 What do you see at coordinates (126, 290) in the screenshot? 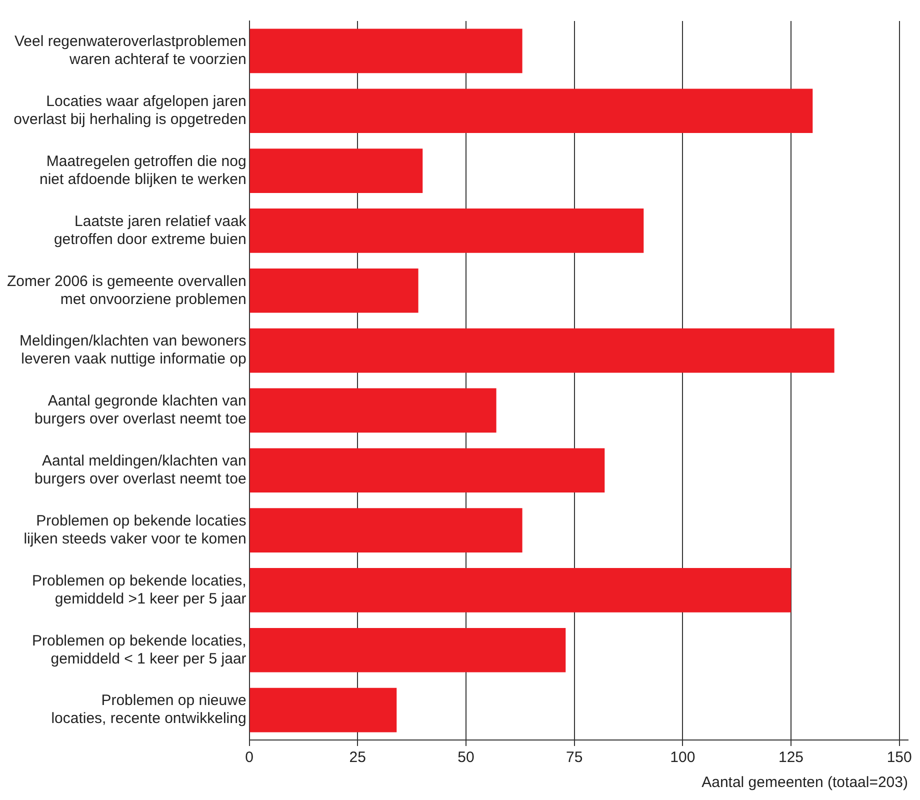
I see `y-tick-label: Zomer 2006 is gemeente overvallen met onvoorziene problemen` at bounding box center [126, 290].